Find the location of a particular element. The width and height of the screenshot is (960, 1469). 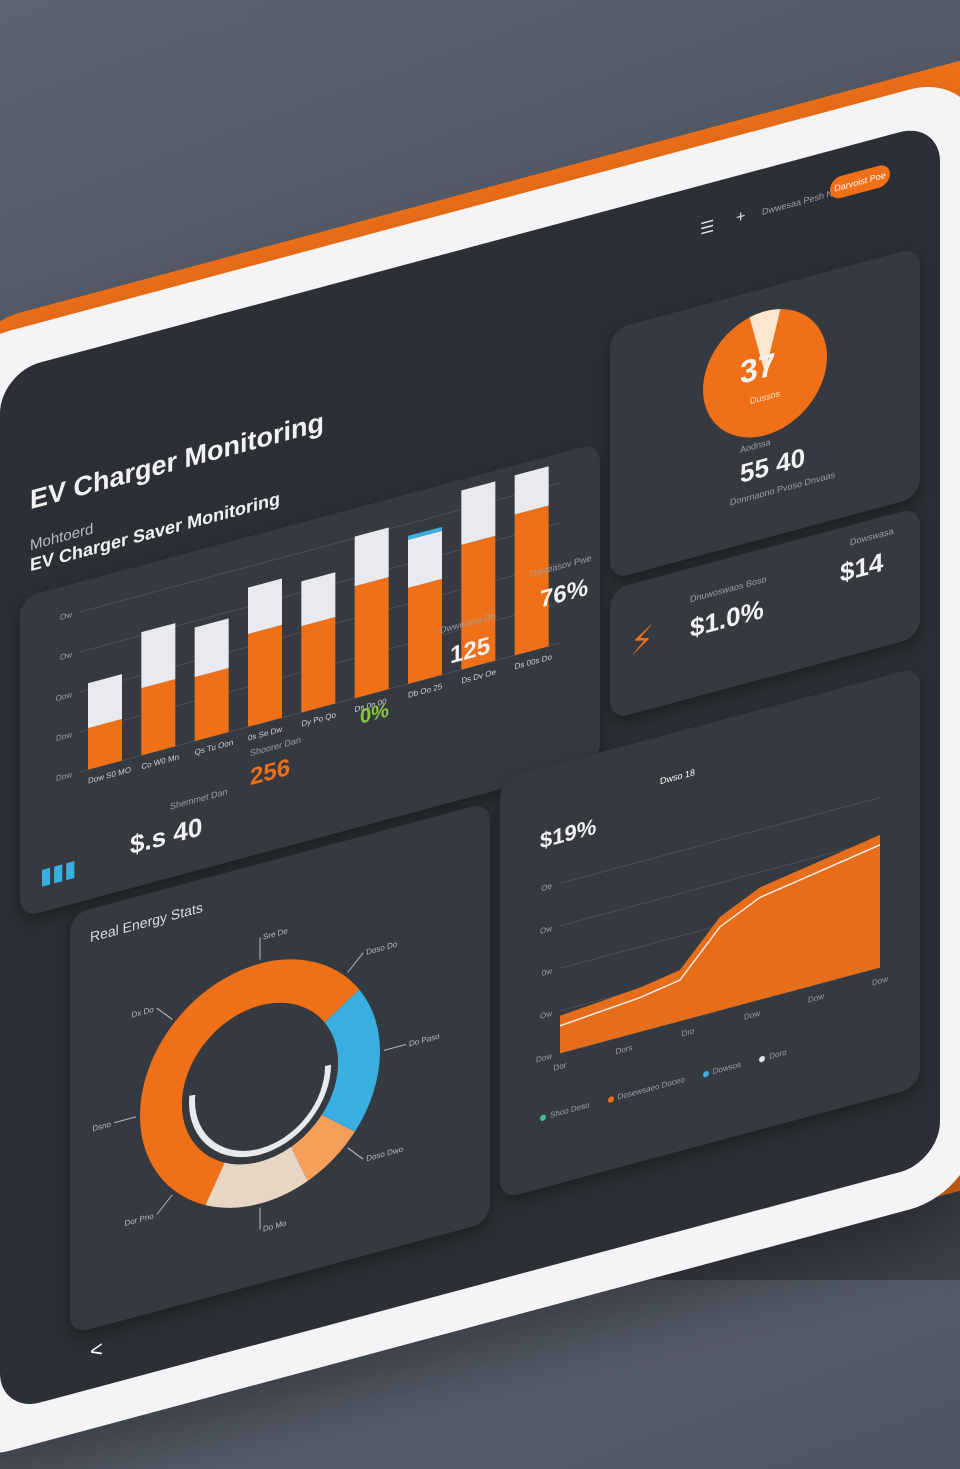

hamburger-menu-icon: ☰ is located at coordinates (707, 228).